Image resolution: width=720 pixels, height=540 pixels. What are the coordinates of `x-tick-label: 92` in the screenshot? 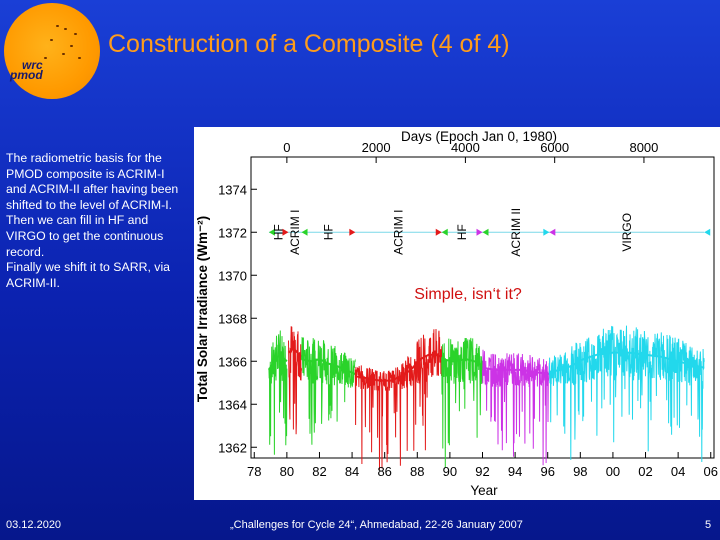 It's located at (482, 471).